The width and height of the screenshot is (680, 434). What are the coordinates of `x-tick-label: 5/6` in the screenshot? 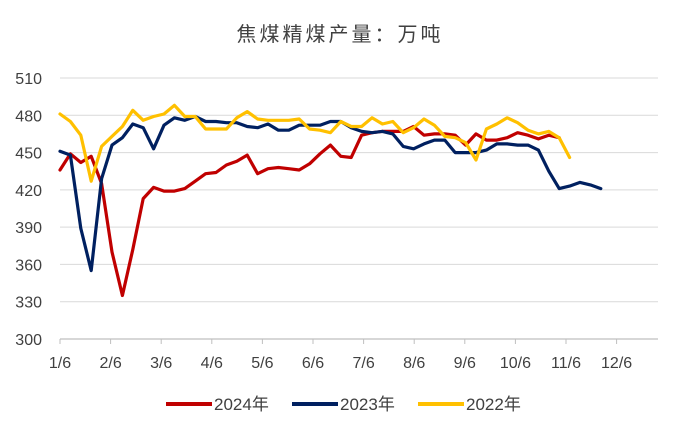 It's located at (262, 363).